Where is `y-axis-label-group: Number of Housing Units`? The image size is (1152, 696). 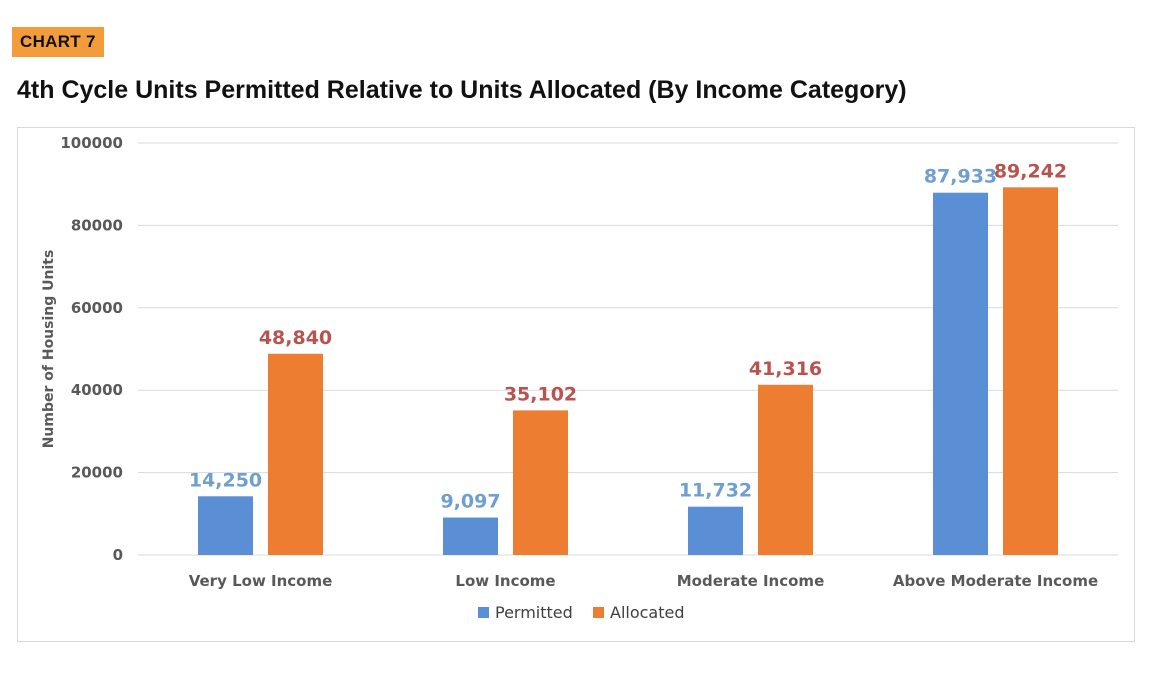 y-axis-label-group: Number of Housing Units is located at coordinates (49, 349).